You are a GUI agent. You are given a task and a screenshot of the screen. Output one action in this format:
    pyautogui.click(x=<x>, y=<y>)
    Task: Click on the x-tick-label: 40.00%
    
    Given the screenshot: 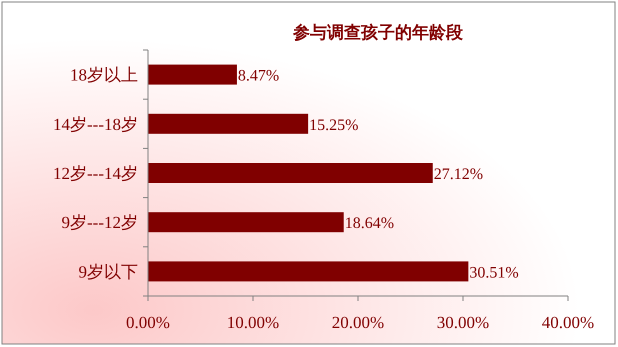 What is the action you would take?
    pyautogui.click(x=568, y=322)
    